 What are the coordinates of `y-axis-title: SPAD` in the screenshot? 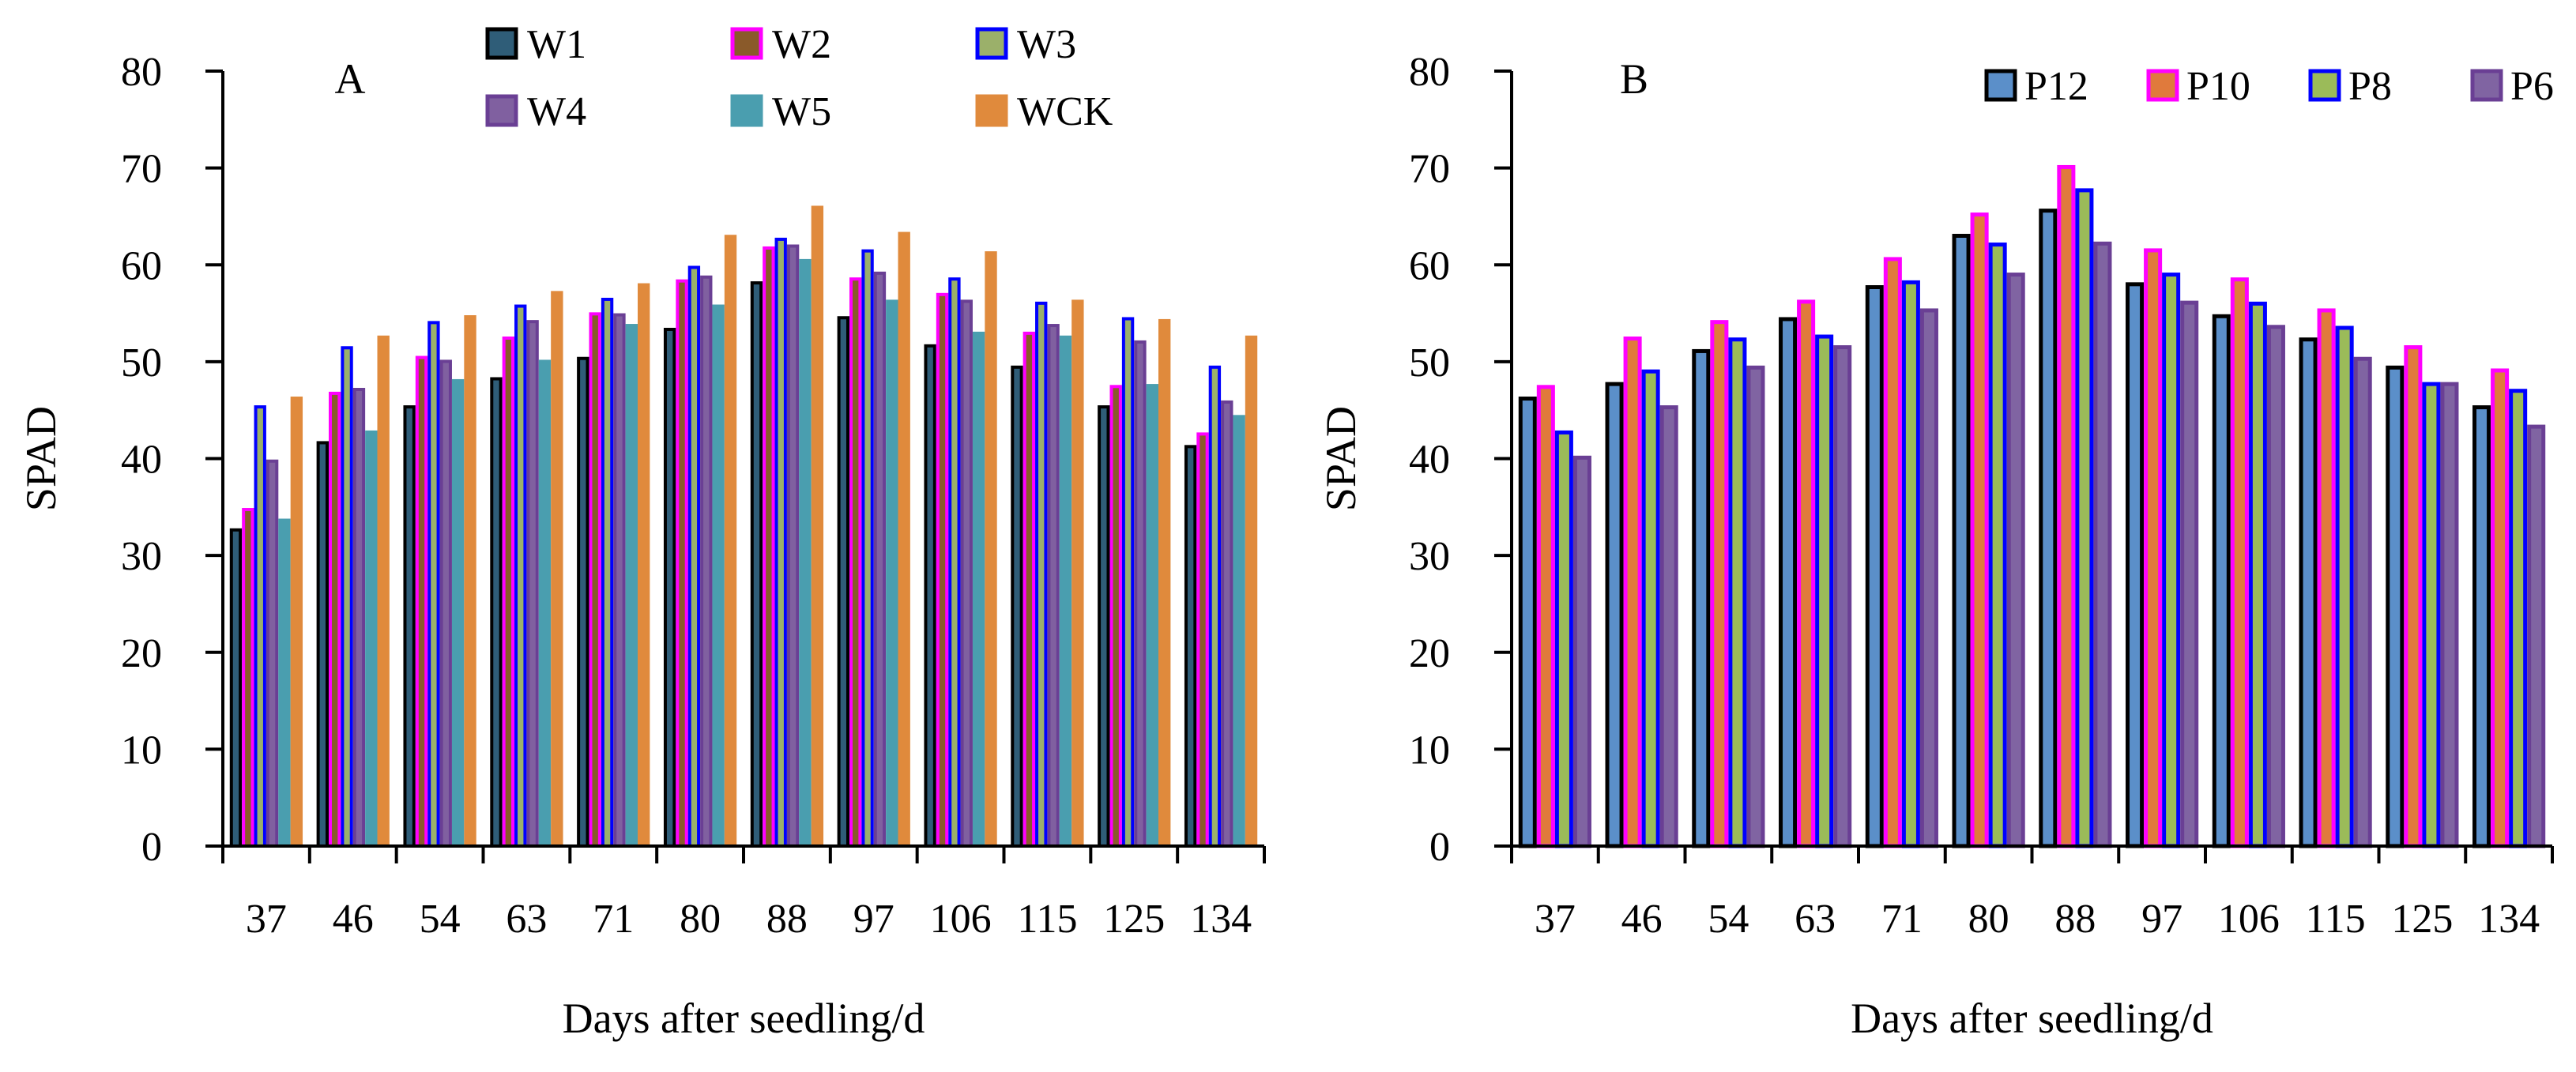 It's located at (1341, 459).